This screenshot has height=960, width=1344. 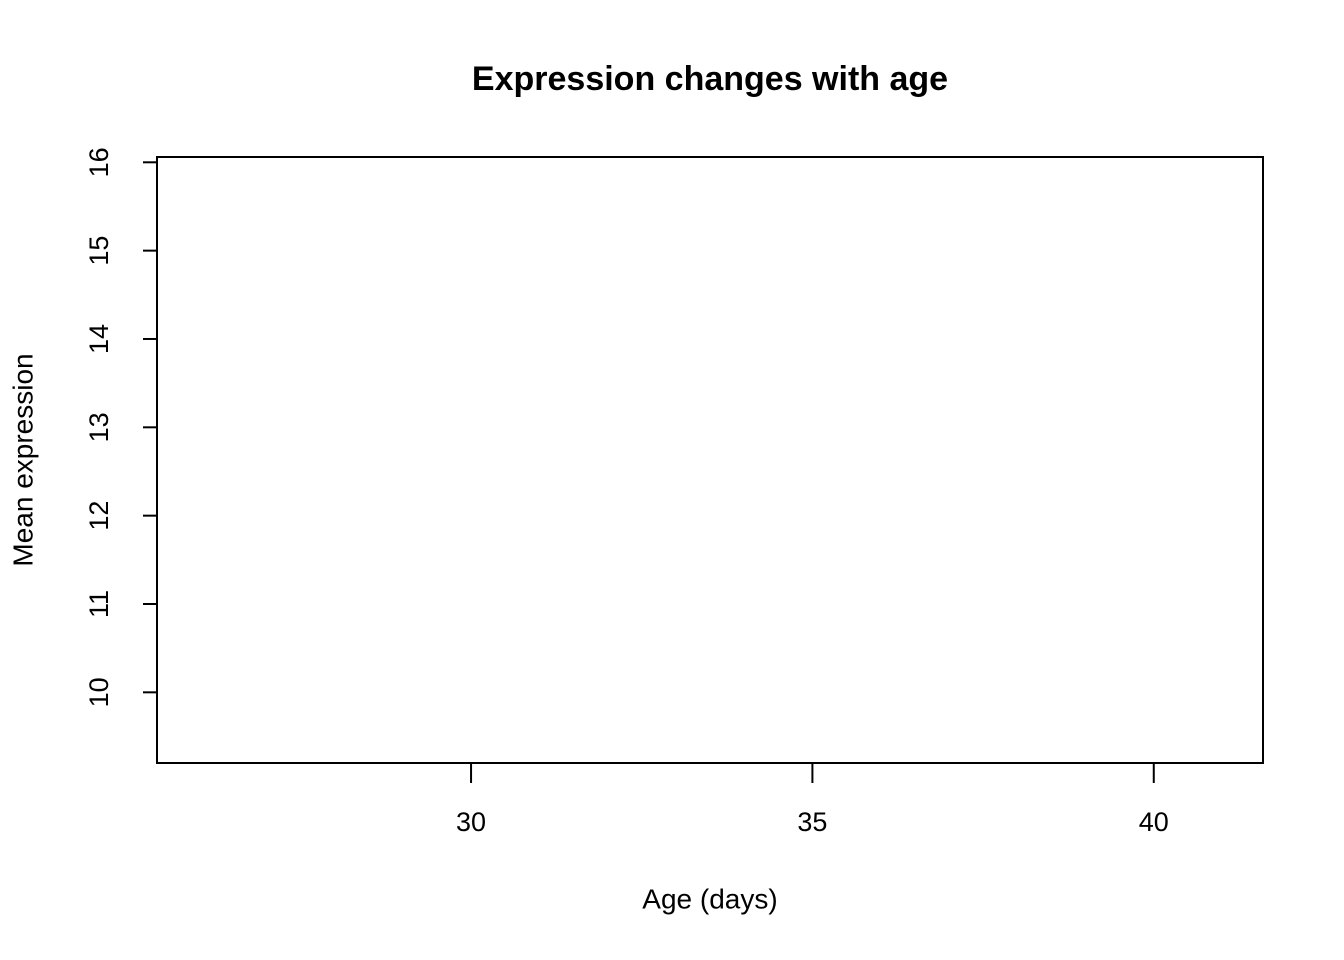 I want to click on y-tick-label: 16, so click(x=99, y=162).